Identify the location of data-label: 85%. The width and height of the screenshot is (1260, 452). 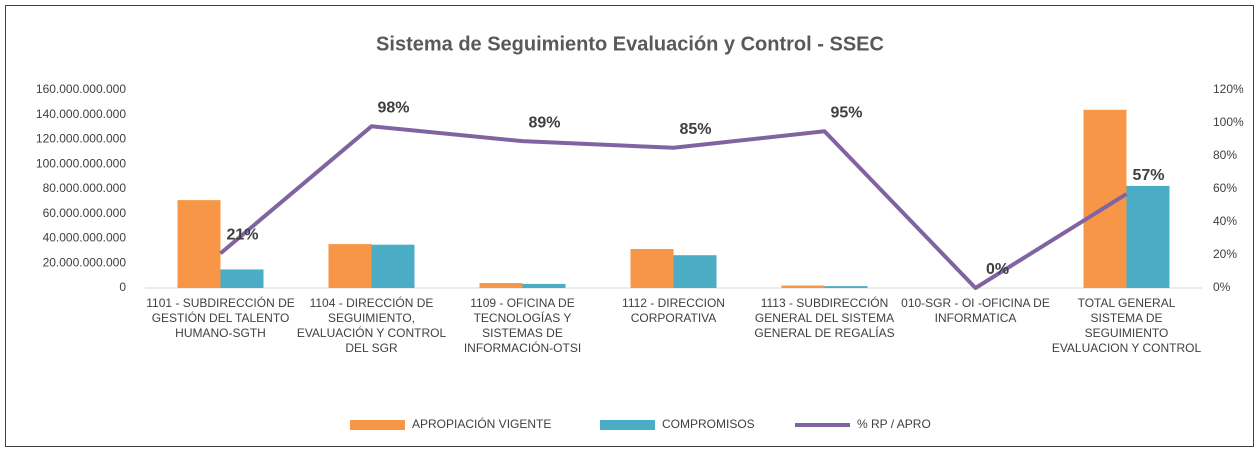
(695, 129).